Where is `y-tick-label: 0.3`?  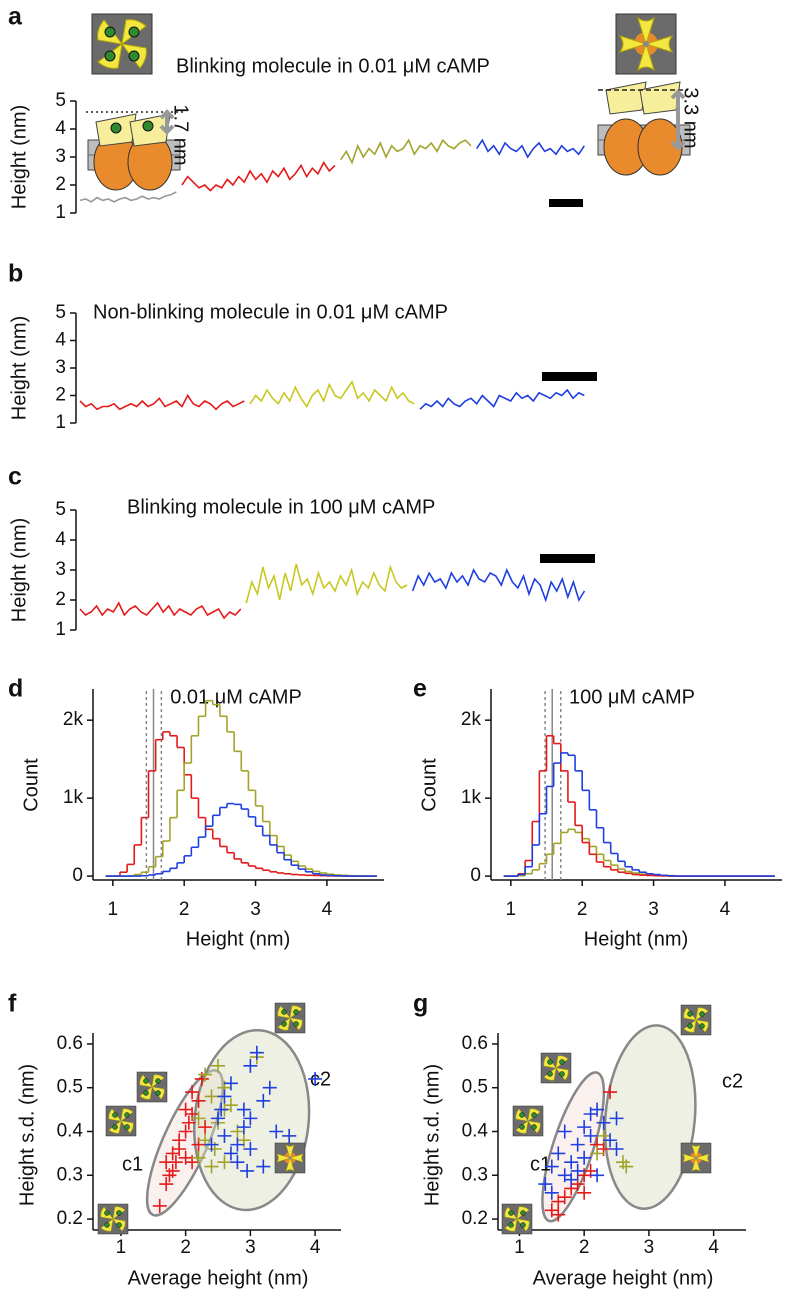 y-tick-label: 0.3 is located at coordinates (70, 1174).